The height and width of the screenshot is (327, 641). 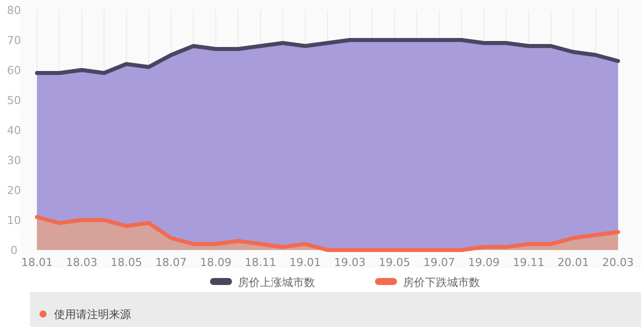 What do you see at coordinates (276, 282) in the screenshot?
I see `legend-label: 房价上涨城市数` at bounding box center [276, 282].